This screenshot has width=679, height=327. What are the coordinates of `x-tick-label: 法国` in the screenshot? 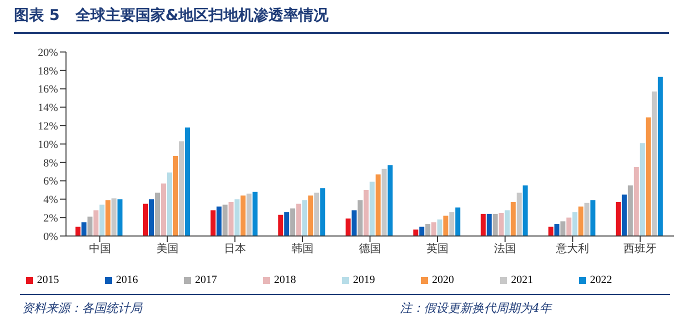 It's located at (505, 248).